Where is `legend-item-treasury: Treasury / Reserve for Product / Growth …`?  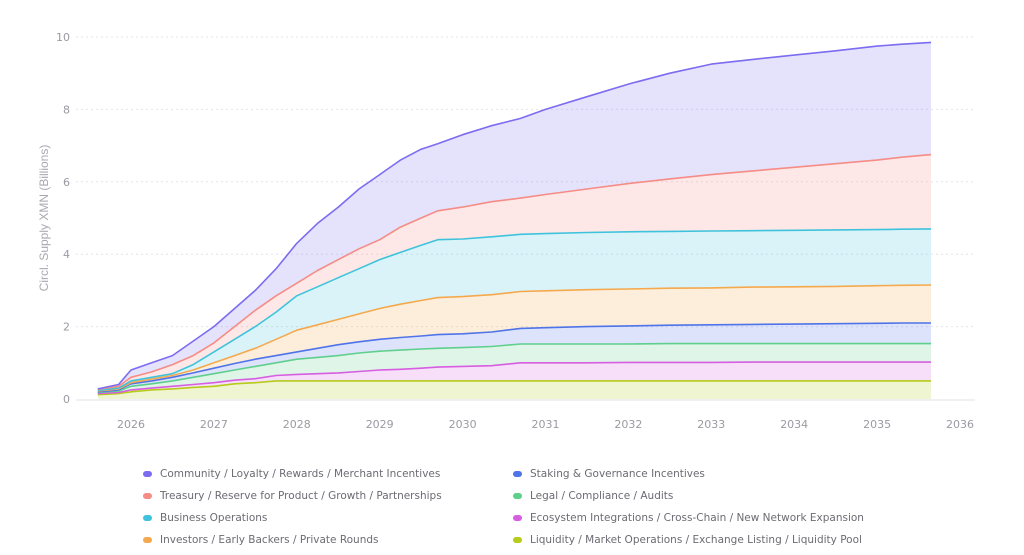 legend-item-treasury: Treasury / Reserve for Product / Growth … is located at coordinates (328, 496).